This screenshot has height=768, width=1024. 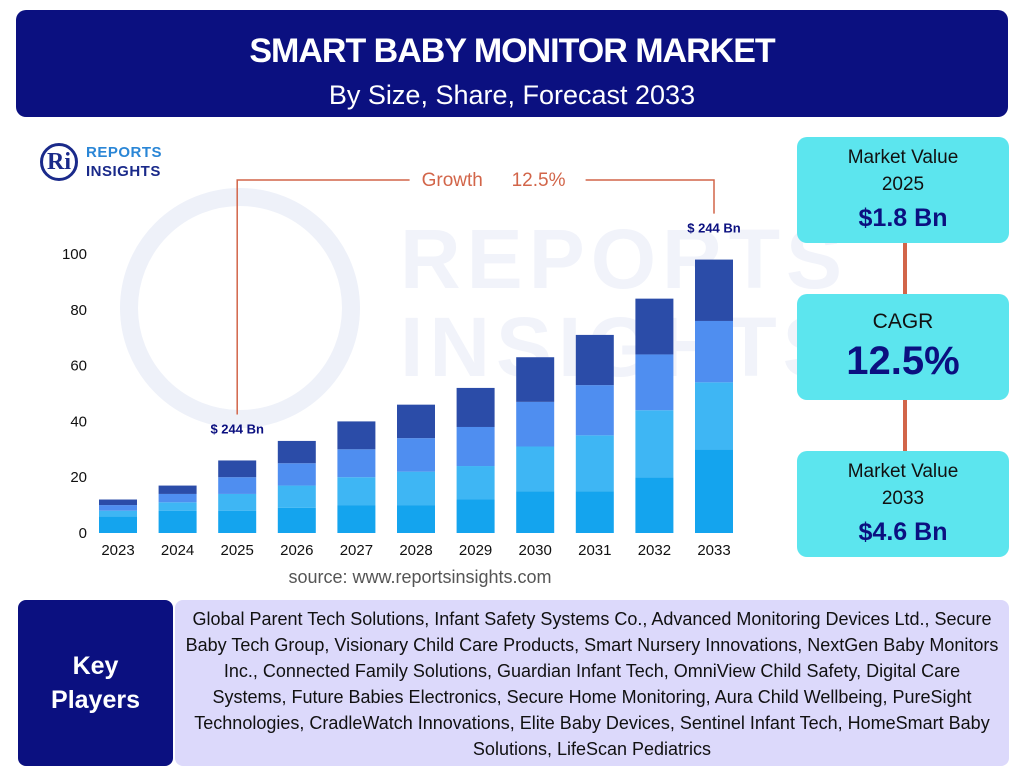 What do you see at coordinates (475, 550) in the screenshot?
I see `x-tick-label: 2029` at bounding box center [475, 550].